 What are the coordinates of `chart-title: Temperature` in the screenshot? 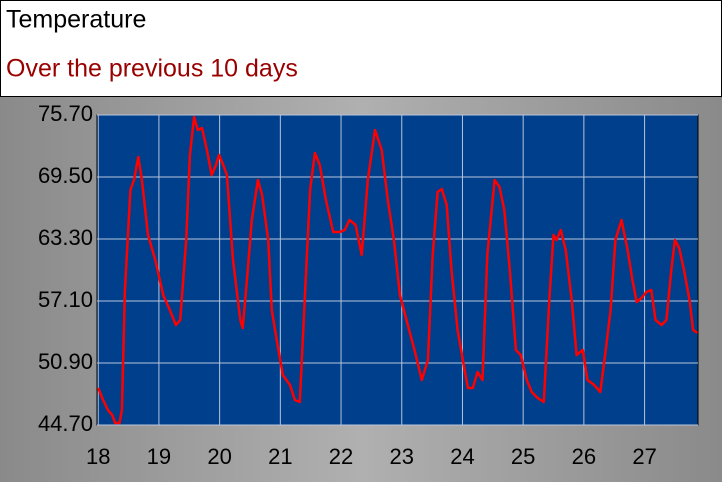 It's located at (76, 20).